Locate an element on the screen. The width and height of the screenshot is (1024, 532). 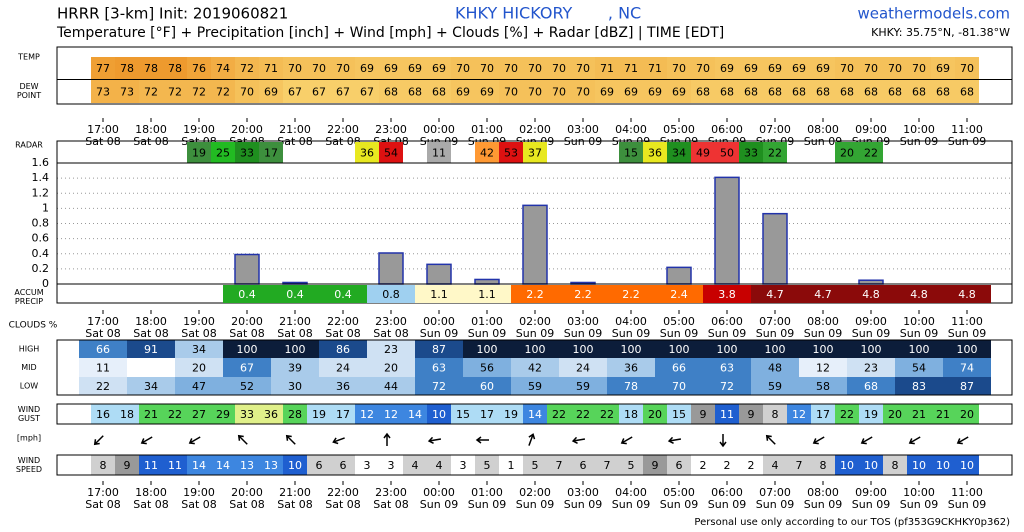
cell-label: 67 is located at coordinates (247, 368).